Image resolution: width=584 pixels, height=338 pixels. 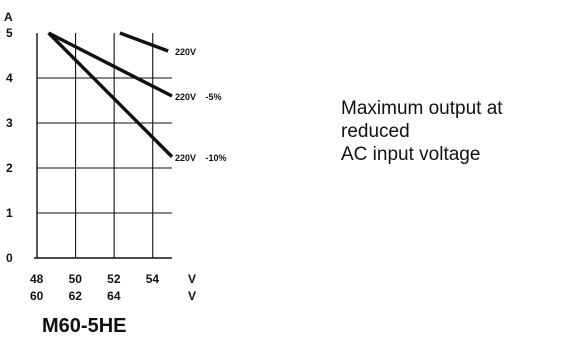 What do you see at coordinates (201, 158) in the screenshot?
I see `series-label-3: 220V -10%` at bounding box center [201, 158].